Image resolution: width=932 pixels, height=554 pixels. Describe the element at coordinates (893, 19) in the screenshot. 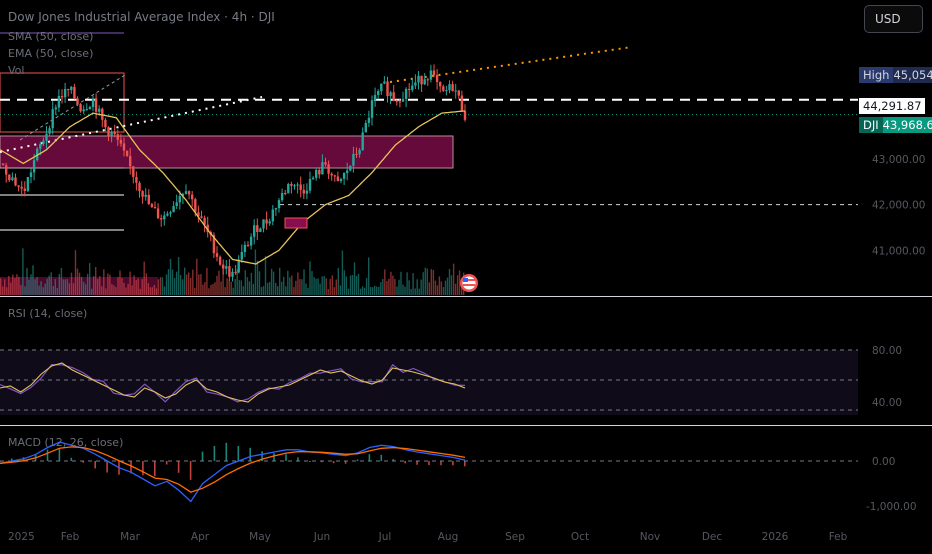

I see `currency-button: USD` at that location.